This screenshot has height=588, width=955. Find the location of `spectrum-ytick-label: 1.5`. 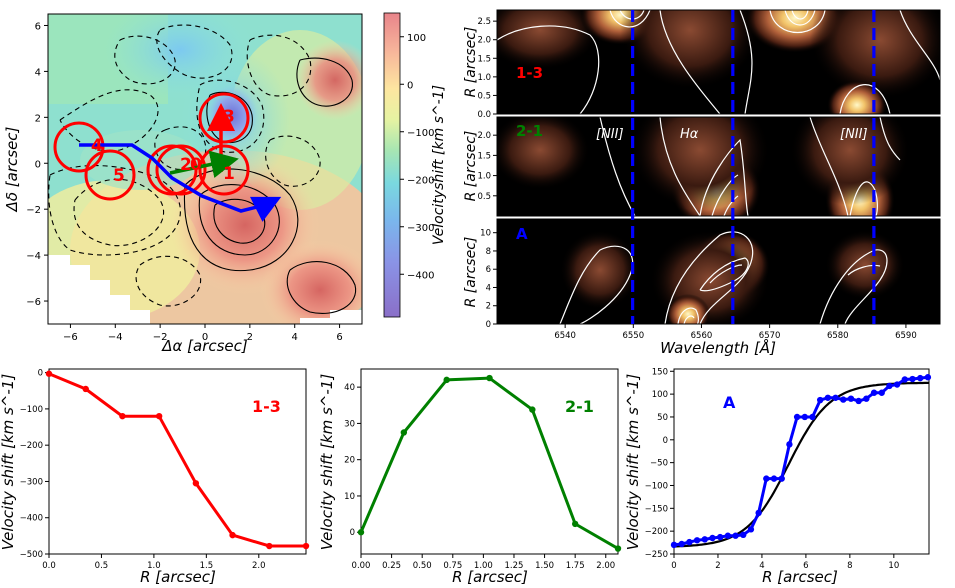

spectrum-ytick-label: 1.5 is located at coordinates (484, 156).